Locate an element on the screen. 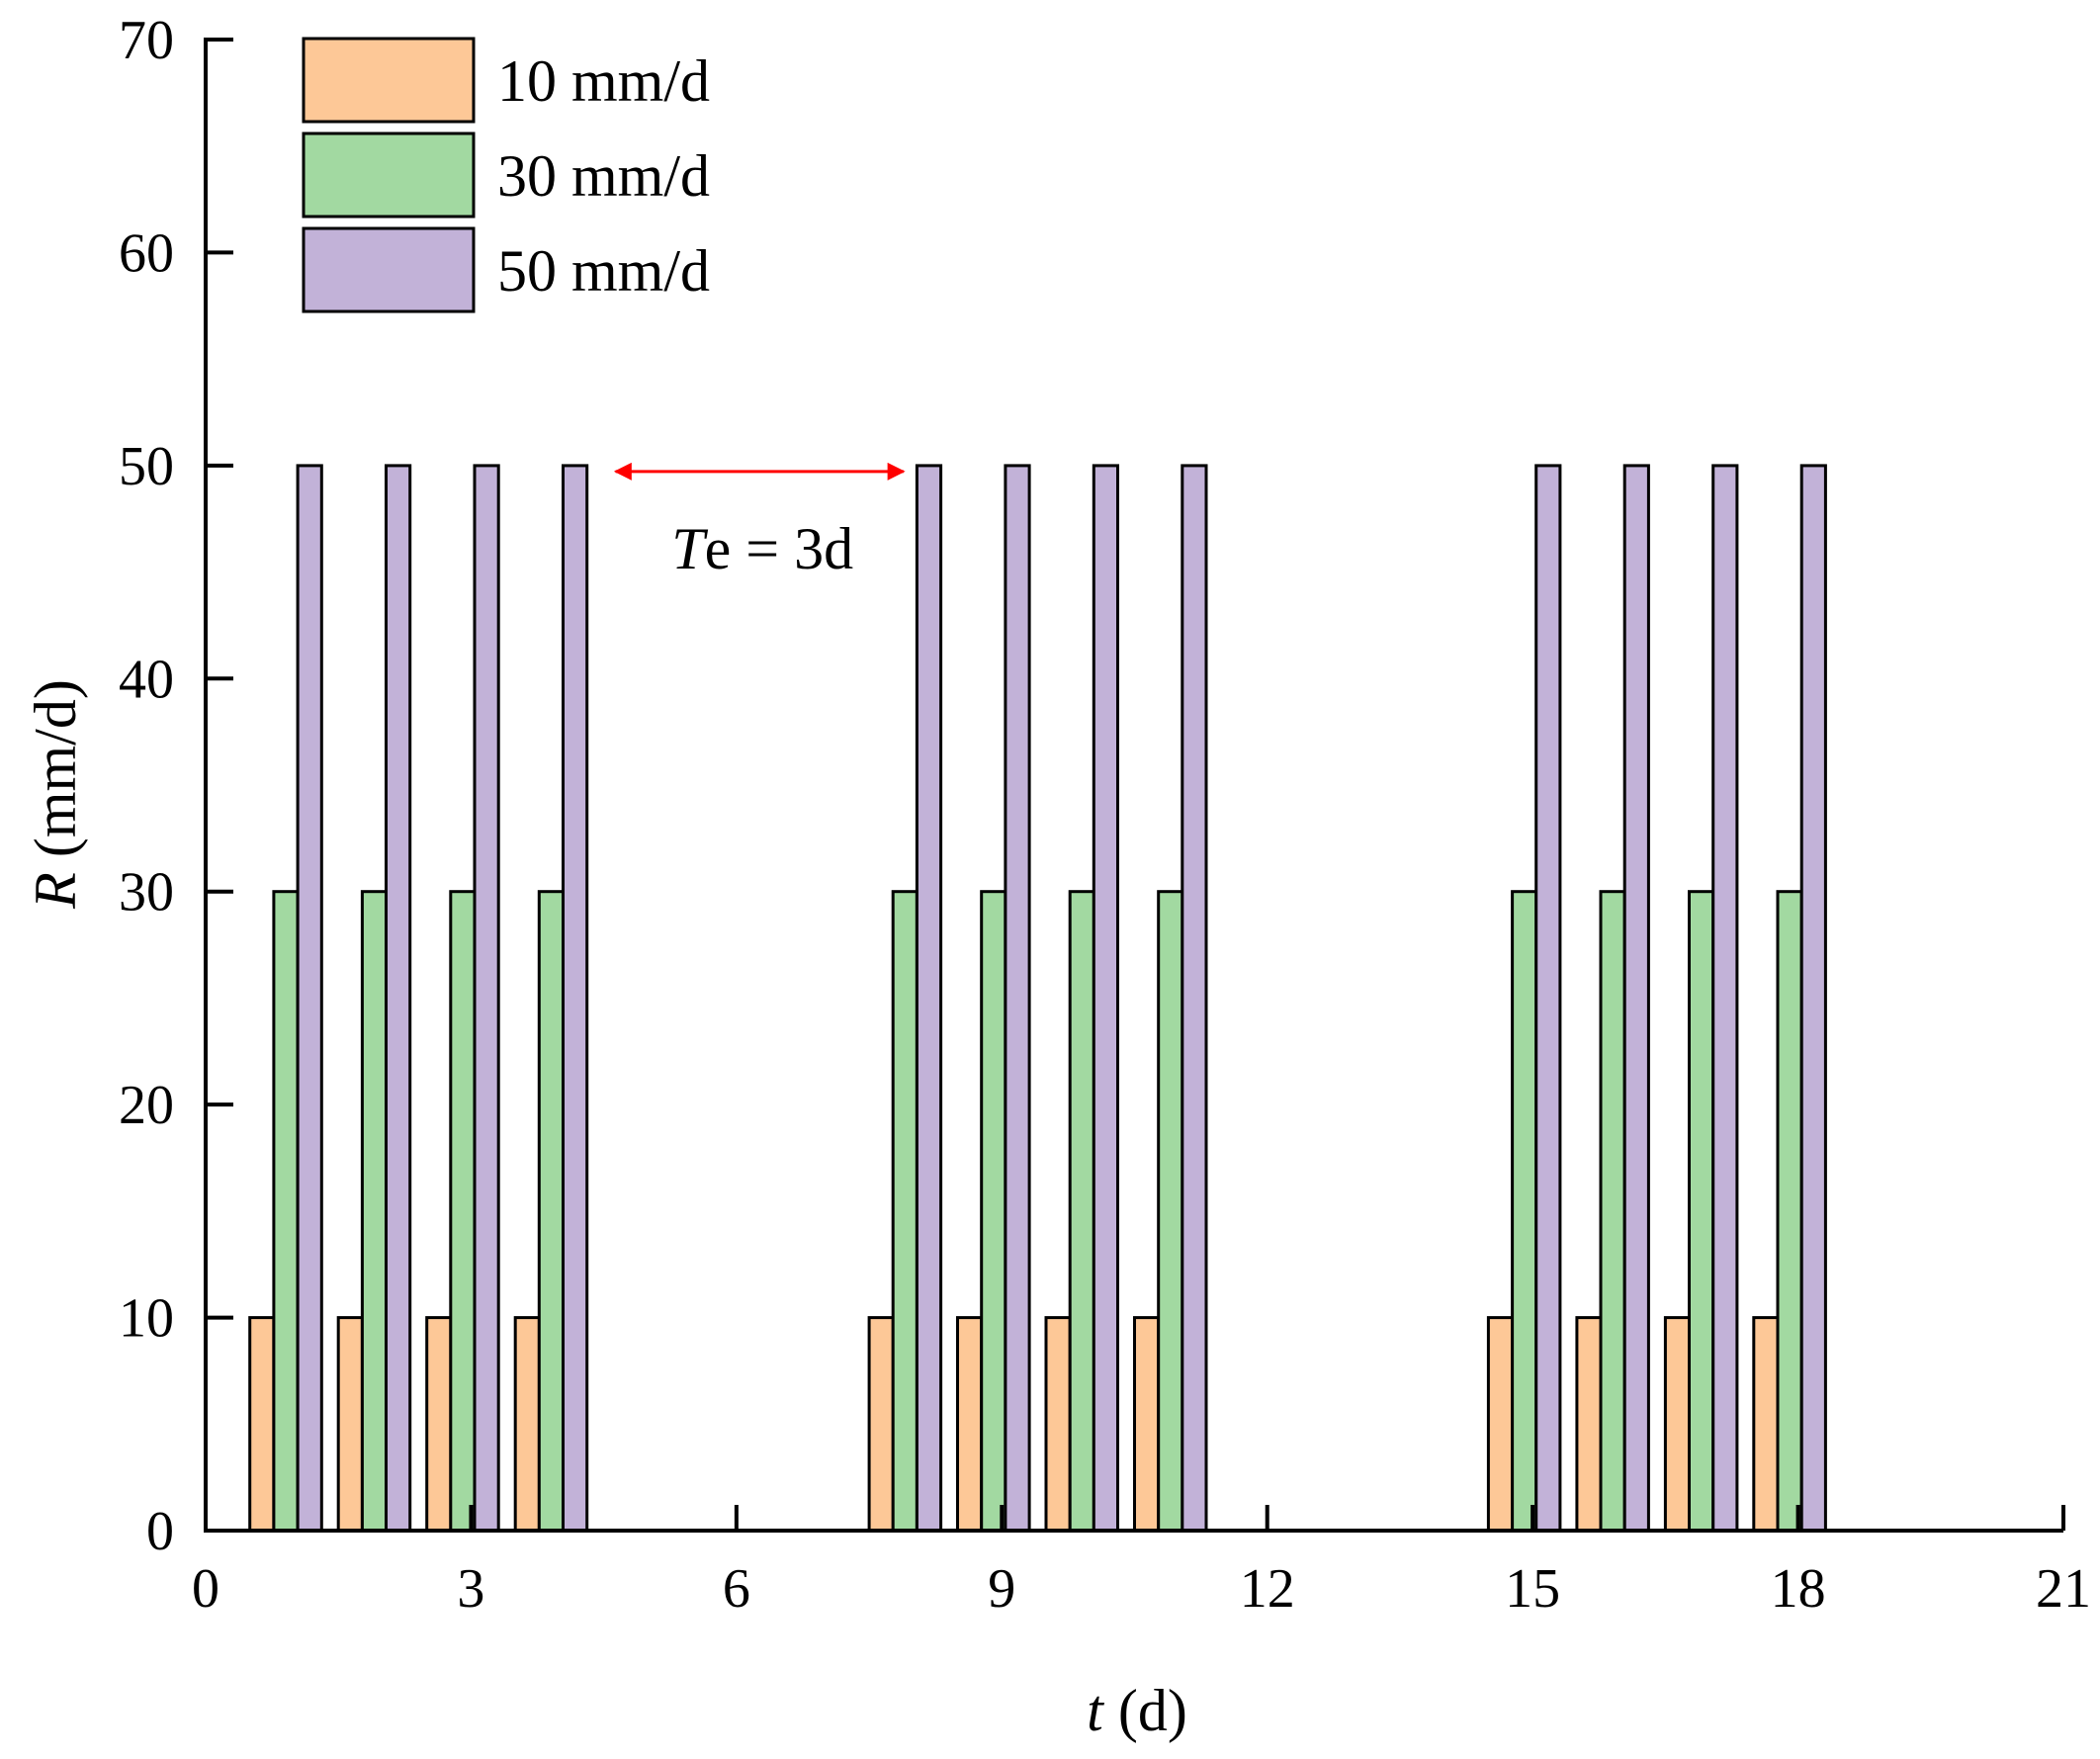 The width and height of the screenshot is (2100, 1759). bar-day16-s2 is located at coordinates (1636, 998).